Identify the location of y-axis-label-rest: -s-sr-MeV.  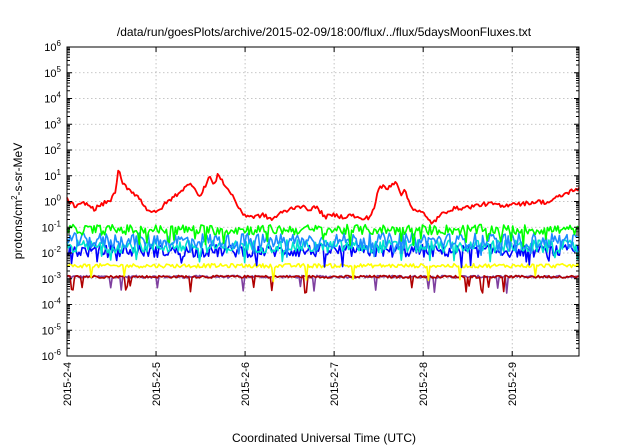
(18, 169).